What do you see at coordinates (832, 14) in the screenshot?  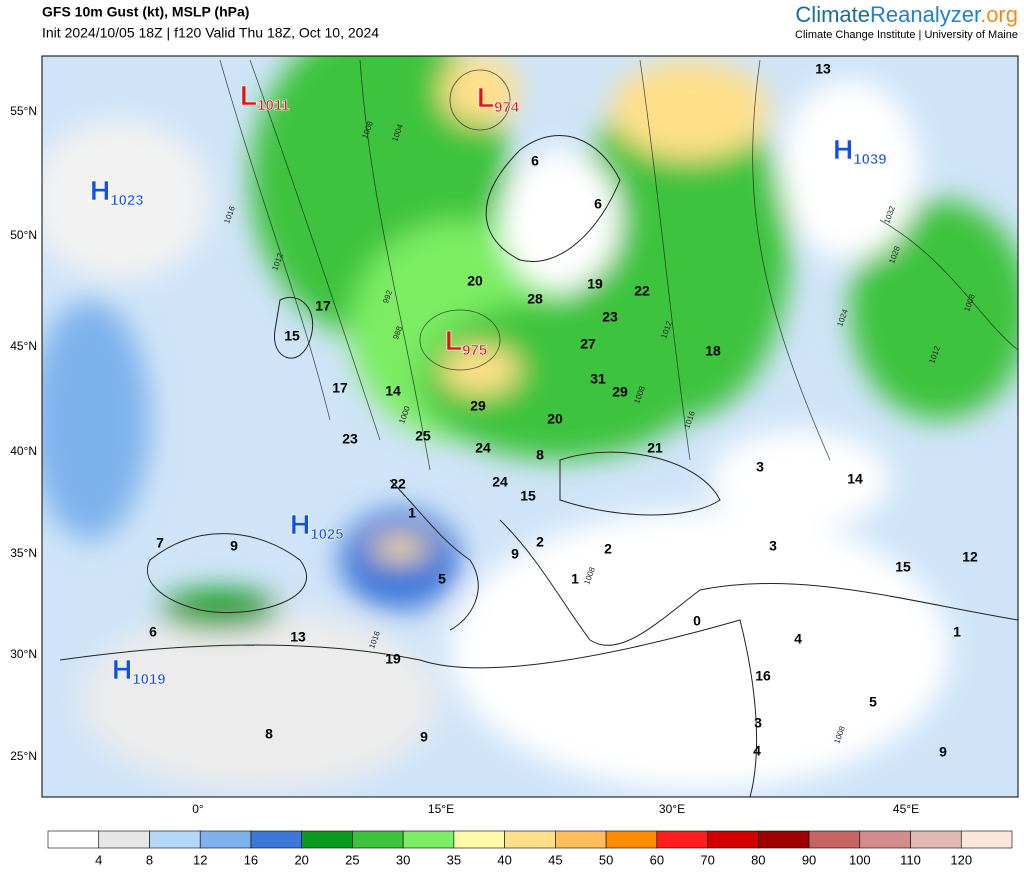 I see `brand-part: Climate` at bounding box center [832, 14].